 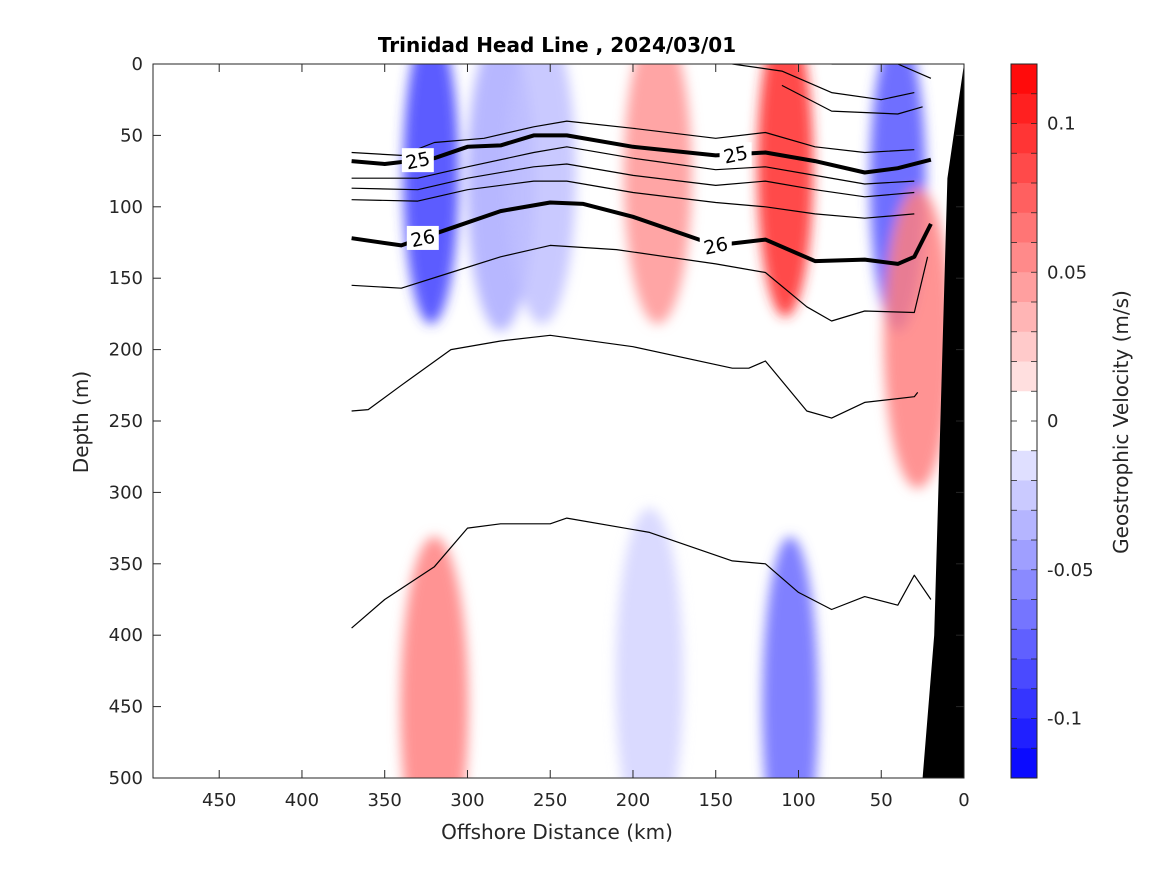 I want to click on x-tick-label: 300, so click(x=467, y=800).